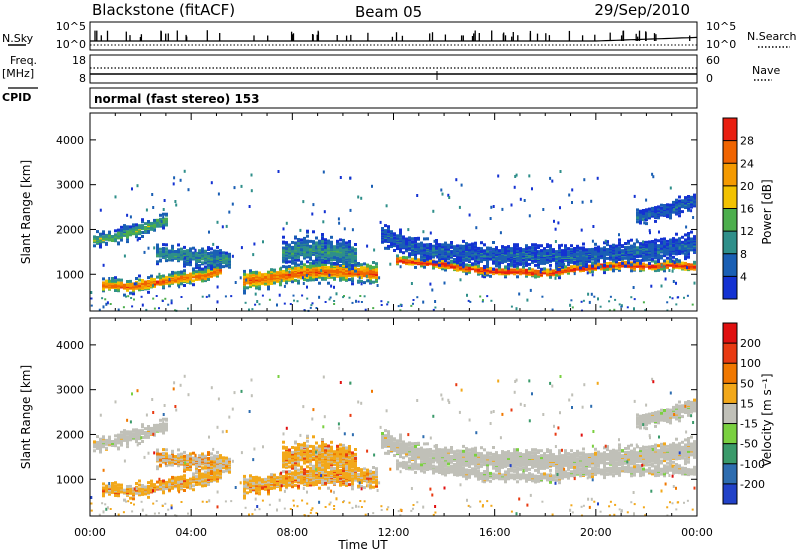 This screenshot has height=554, width=800. What do you see at coordinates (730, 265) in the screenshot?
I see `colorbar-swatch` at bounding box center [730, 265].